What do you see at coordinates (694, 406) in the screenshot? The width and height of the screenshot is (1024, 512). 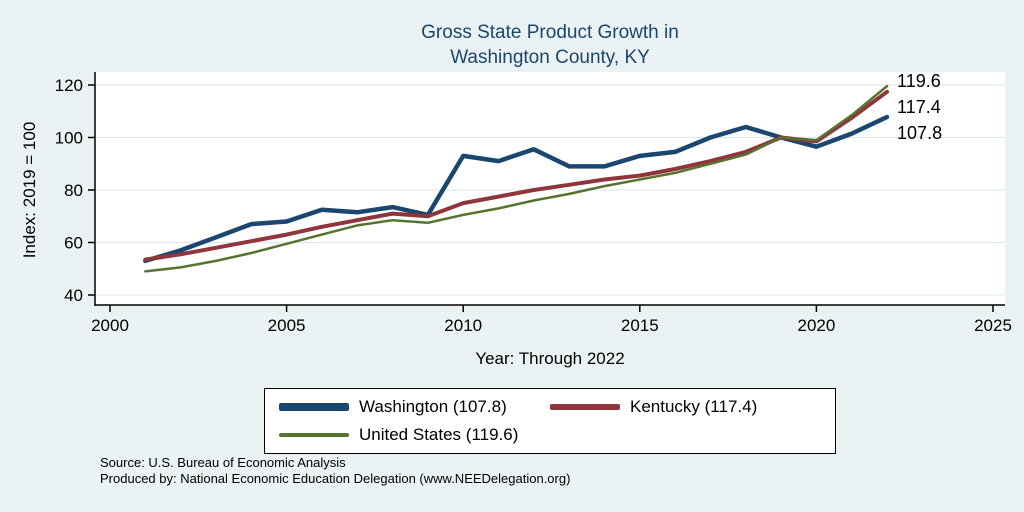 I see `legend-label-kentucky: Kentucky (117.4)` at bounding box center [694, 406].